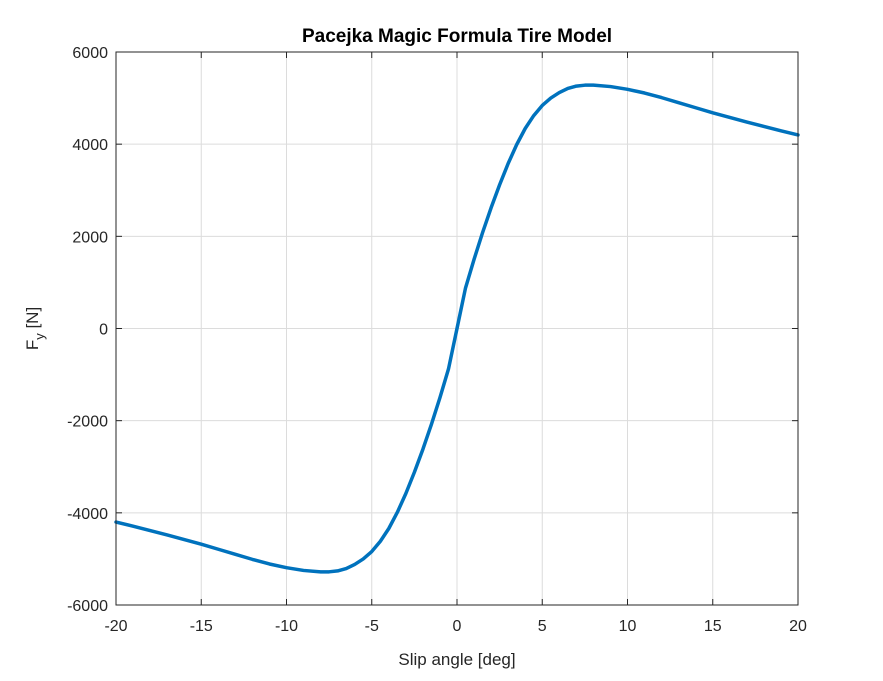 The width and height of the screenshot is (883, 681). I want to click on y-axis-label-unit: [N], so click(32, 320).